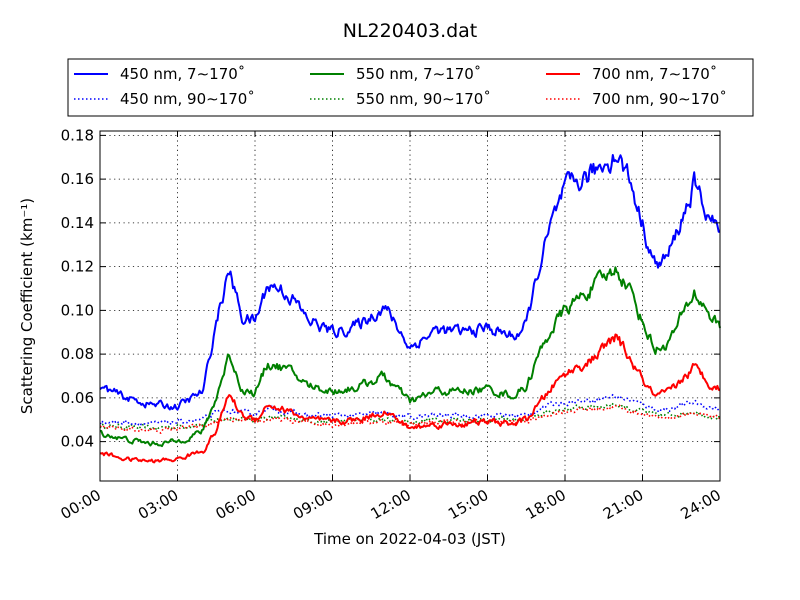 The image size is (800, 600). Describe the element at coordinates (77, 179) in the screenshot. I see `y-tick-label: 0.16` at that location.